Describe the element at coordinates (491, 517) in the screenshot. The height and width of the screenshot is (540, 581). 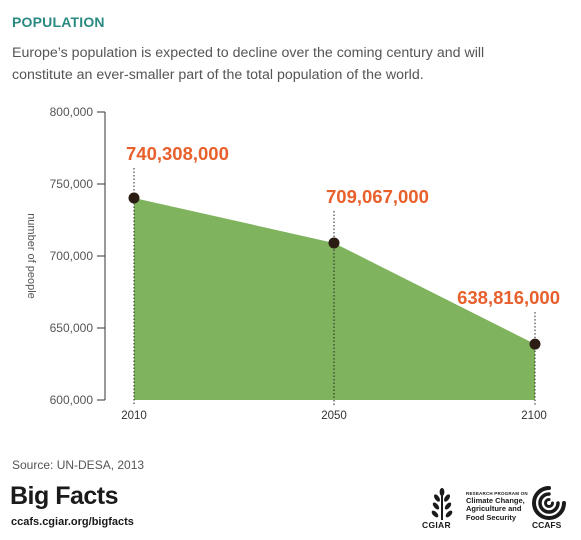
I see `program-line: Food Security` at that location.